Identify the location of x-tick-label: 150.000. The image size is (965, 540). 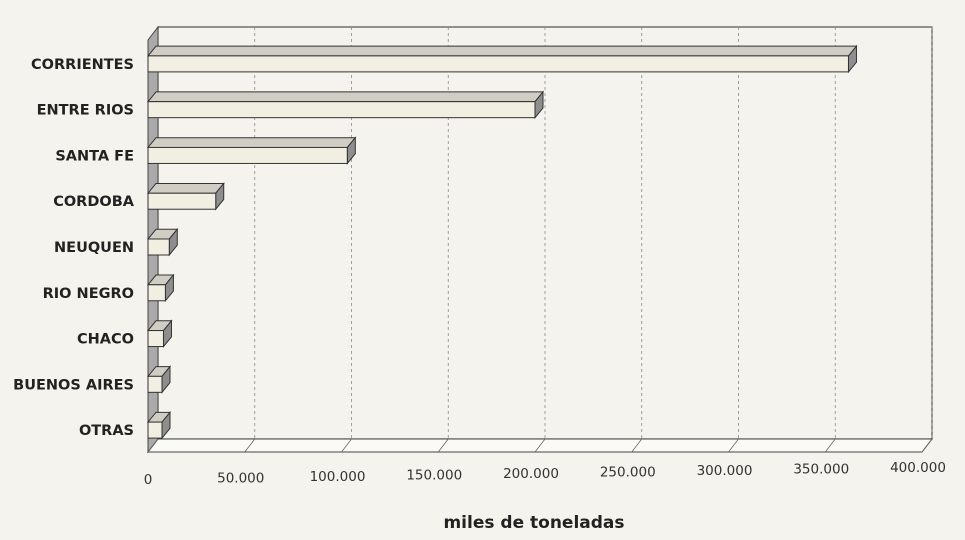
(434, 476).